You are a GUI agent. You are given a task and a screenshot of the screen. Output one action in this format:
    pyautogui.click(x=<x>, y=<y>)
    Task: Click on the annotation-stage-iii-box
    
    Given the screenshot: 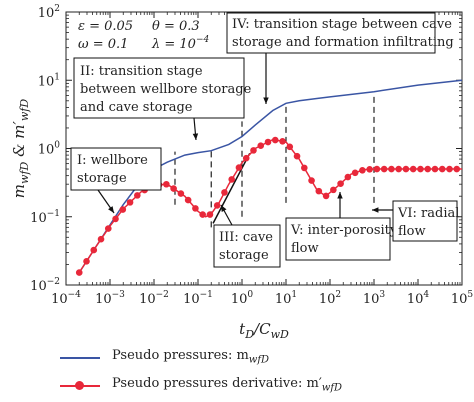 What is the action you would take?
    pyautogui.click(x=247, y=246)
    